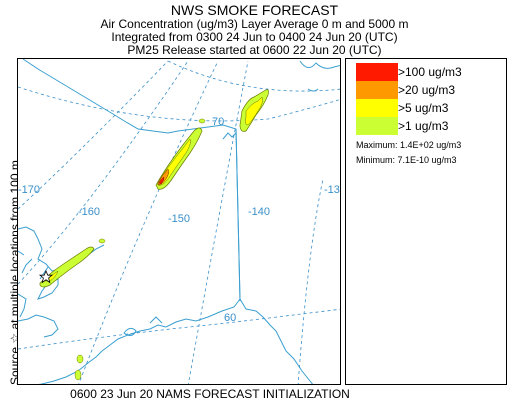  I want to click on grid-label-m150: -150, so click(179, 219).